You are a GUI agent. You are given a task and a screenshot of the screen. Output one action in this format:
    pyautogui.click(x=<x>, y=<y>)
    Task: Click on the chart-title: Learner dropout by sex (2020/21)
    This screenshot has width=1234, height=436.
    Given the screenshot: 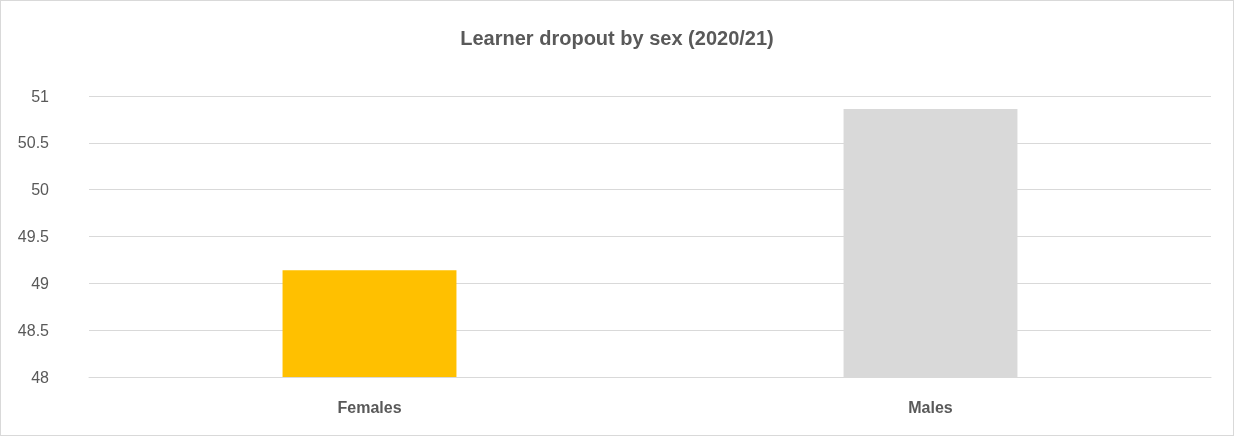 What is the action you would take?
    pyautogui.click(x=617, y=38)
    